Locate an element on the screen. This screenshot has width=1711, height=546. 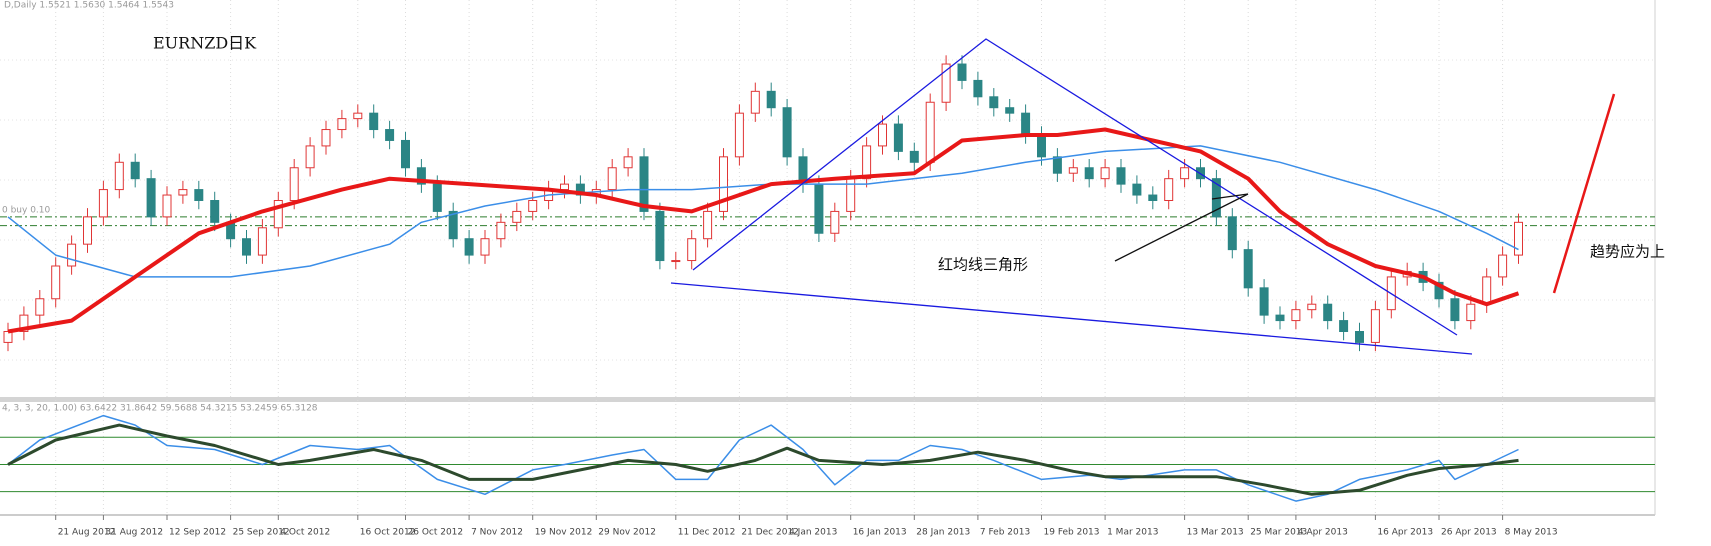
x-tick-label: 31 Aug 2012 is located at coordinates (134, 533).